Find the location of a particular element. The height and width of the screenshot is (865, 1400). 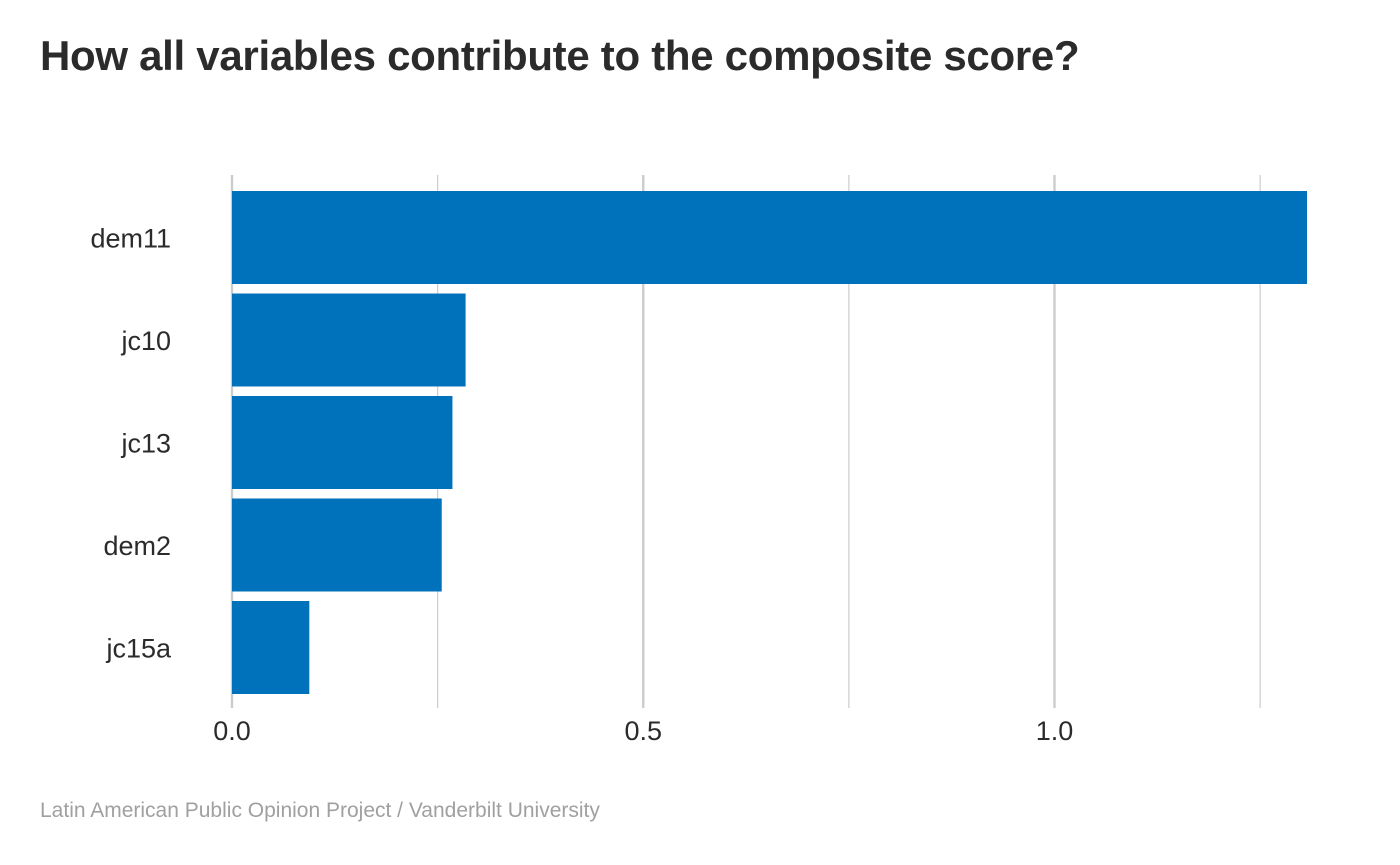

bar-dem11 is located at coordinates (769, 237).